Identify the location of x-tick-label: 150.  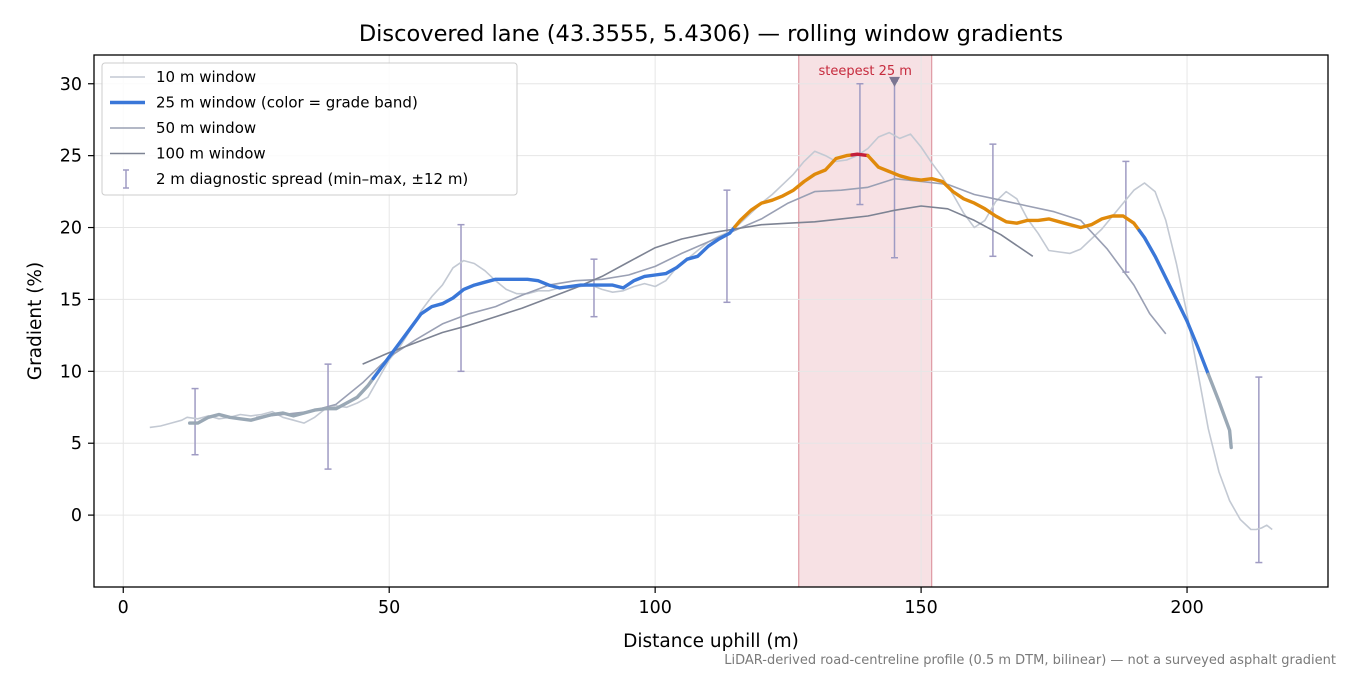
(920, 608).